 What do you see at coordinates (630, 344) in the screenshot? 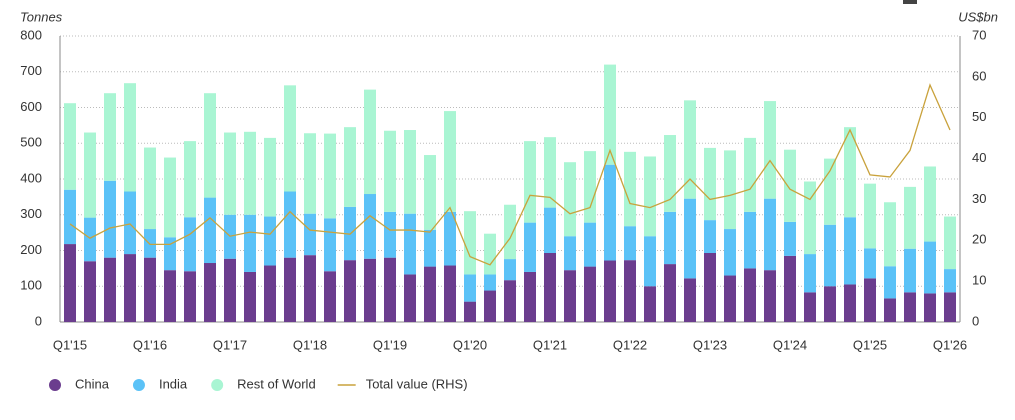
I see `x-tick-label: Q1'22` at bounding box center [630, 344].